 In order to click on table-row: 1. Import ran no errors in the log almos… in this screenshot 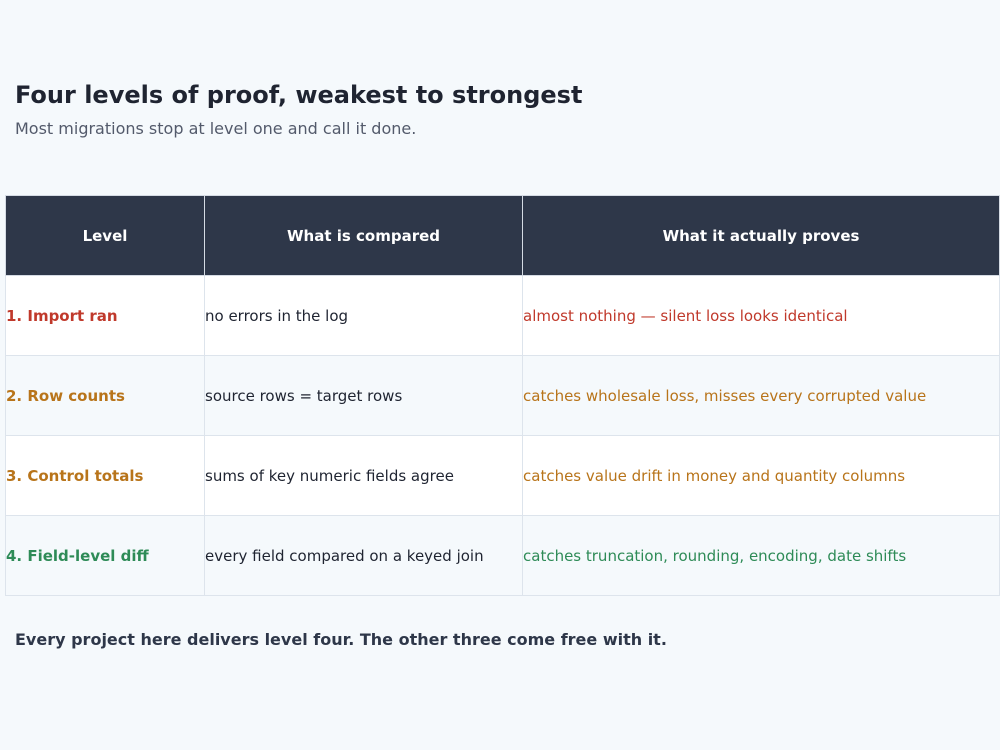, I will do `click(502, 315)`.